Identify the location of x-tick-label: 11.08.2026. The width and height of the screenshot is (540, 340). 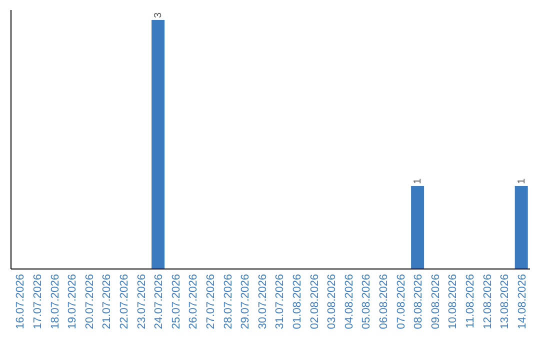
(470, 301).